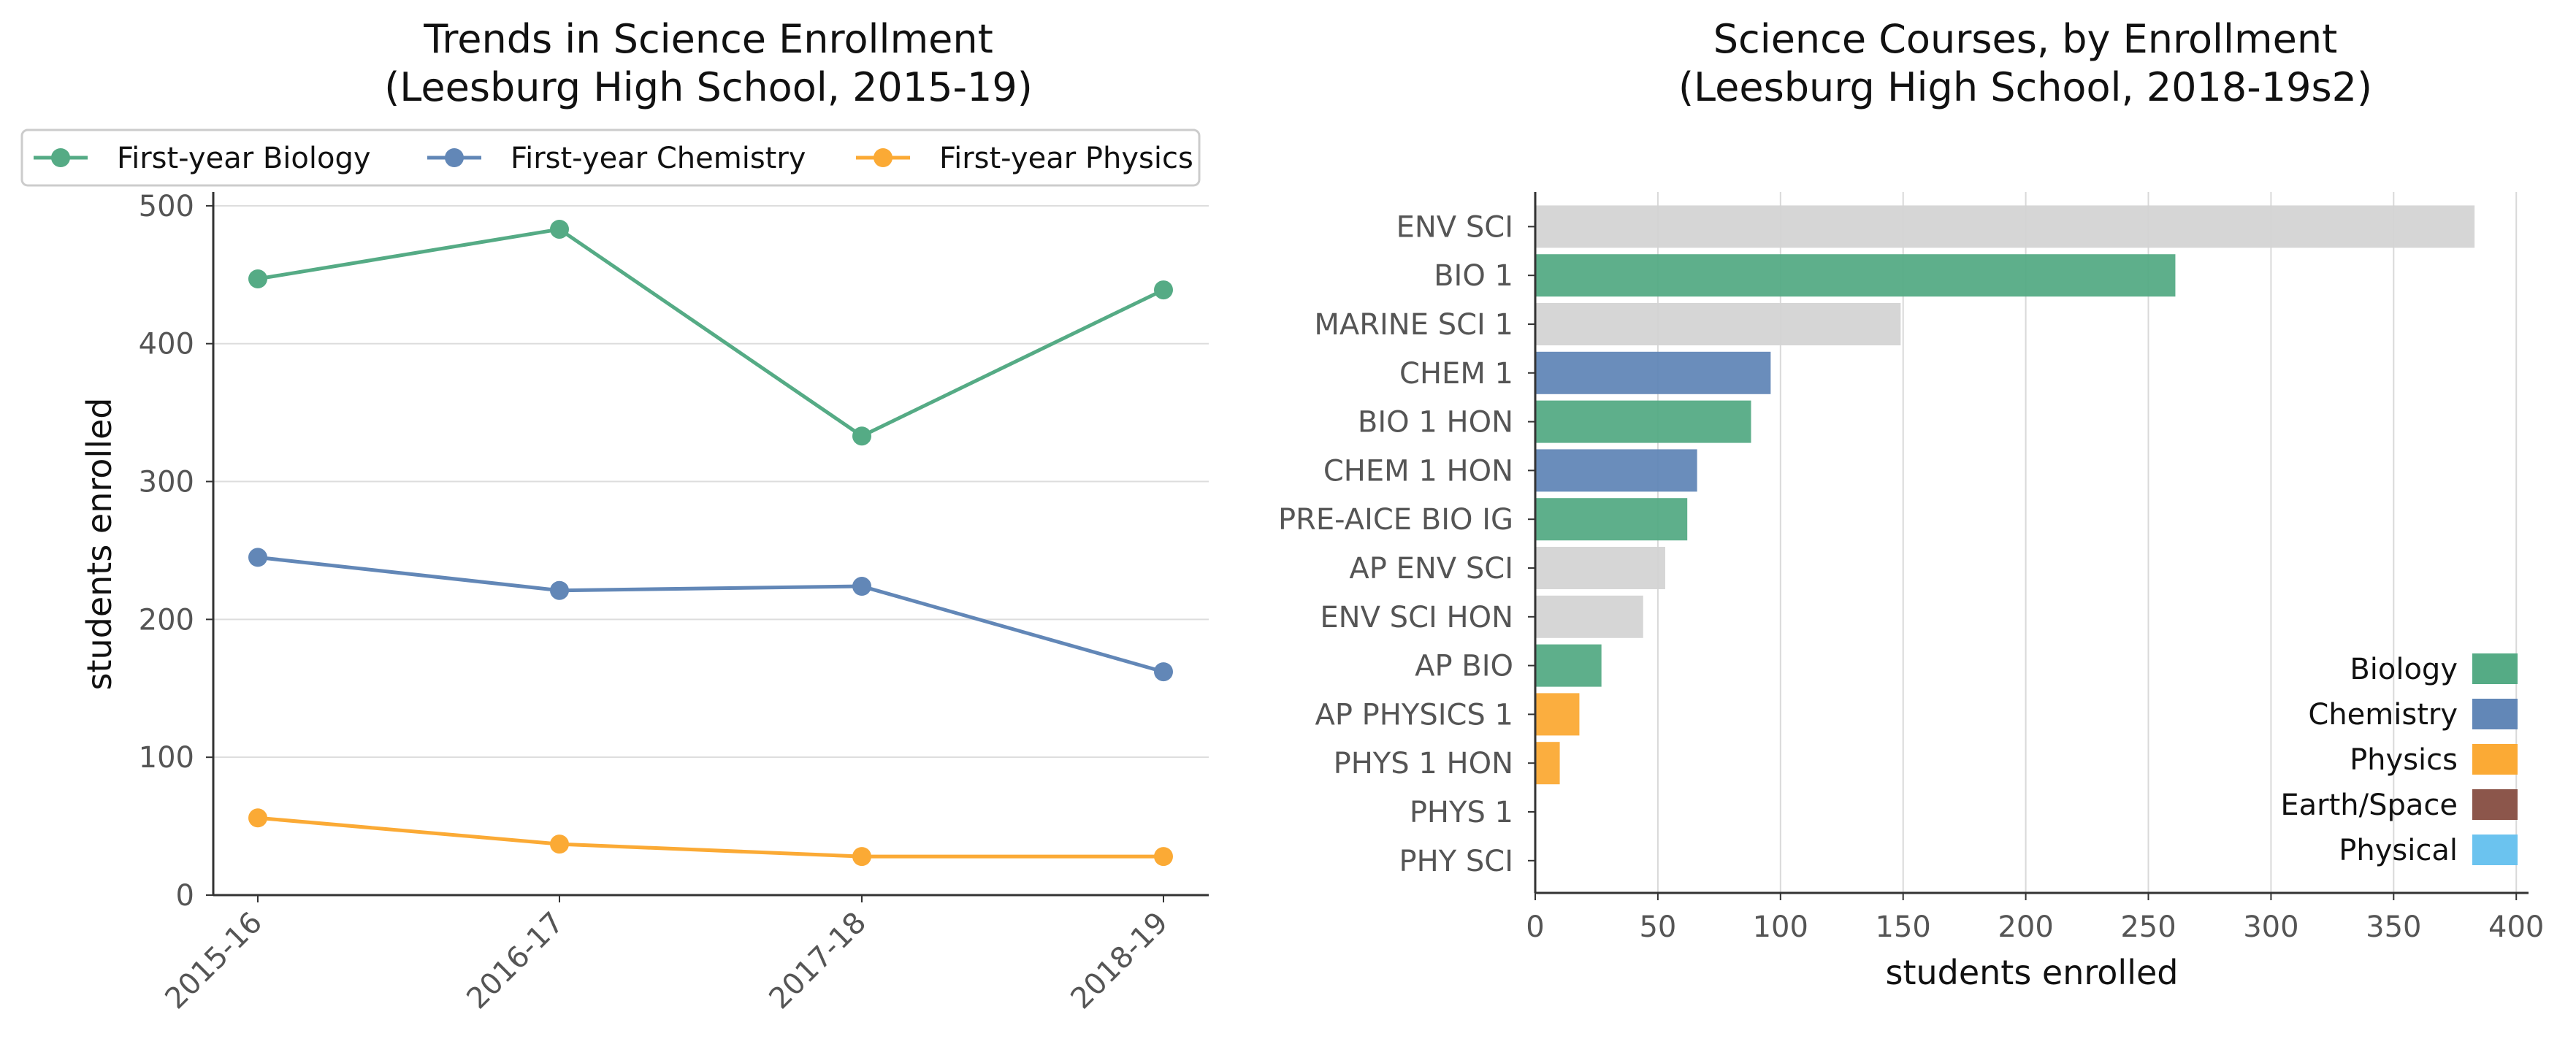  Describe the element at coordinates (1568, 665) in the screenshot. I see `bar-ap-bio` at that location.